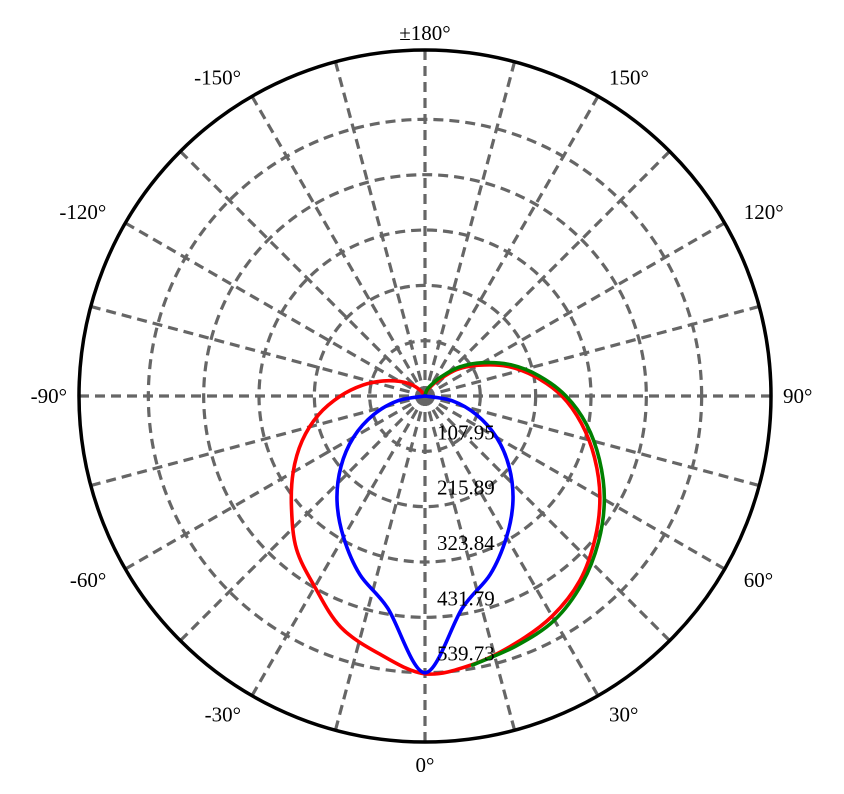  What do you see at coordinates (217, 77) in the screenshot?
I see `angle-tick-label-11: -150°` at bounding box center [217, 77].